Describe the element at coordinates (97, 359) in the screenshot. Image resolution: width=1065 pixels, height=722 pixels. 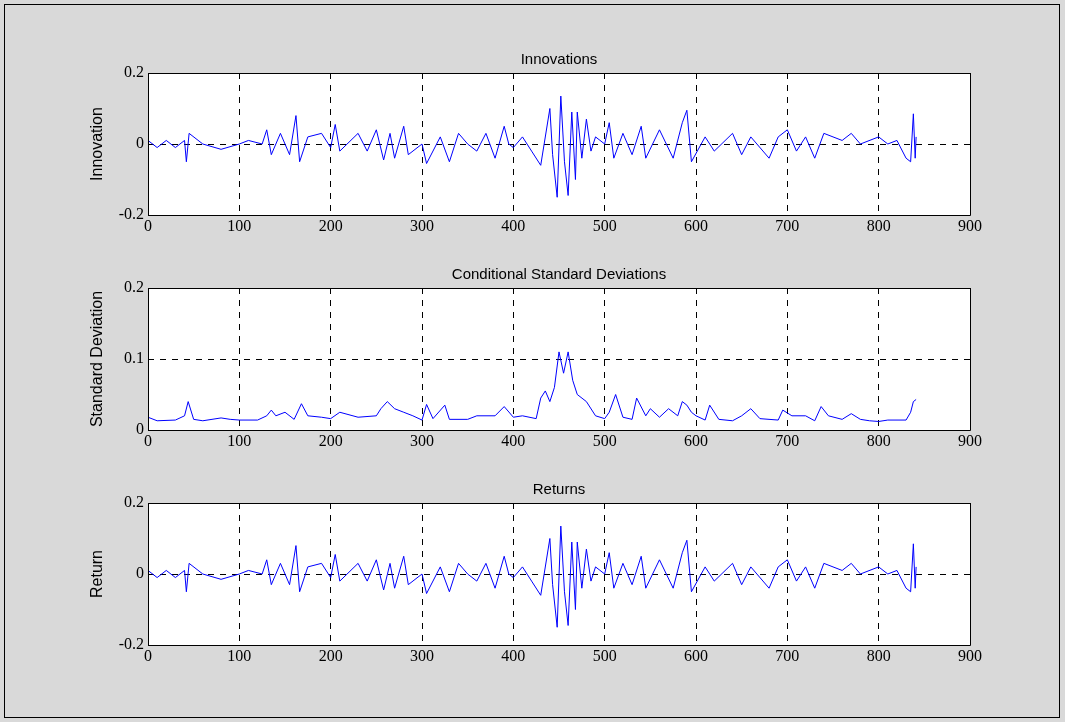
I see `y-axis-title: Standard Deviation` at that location.